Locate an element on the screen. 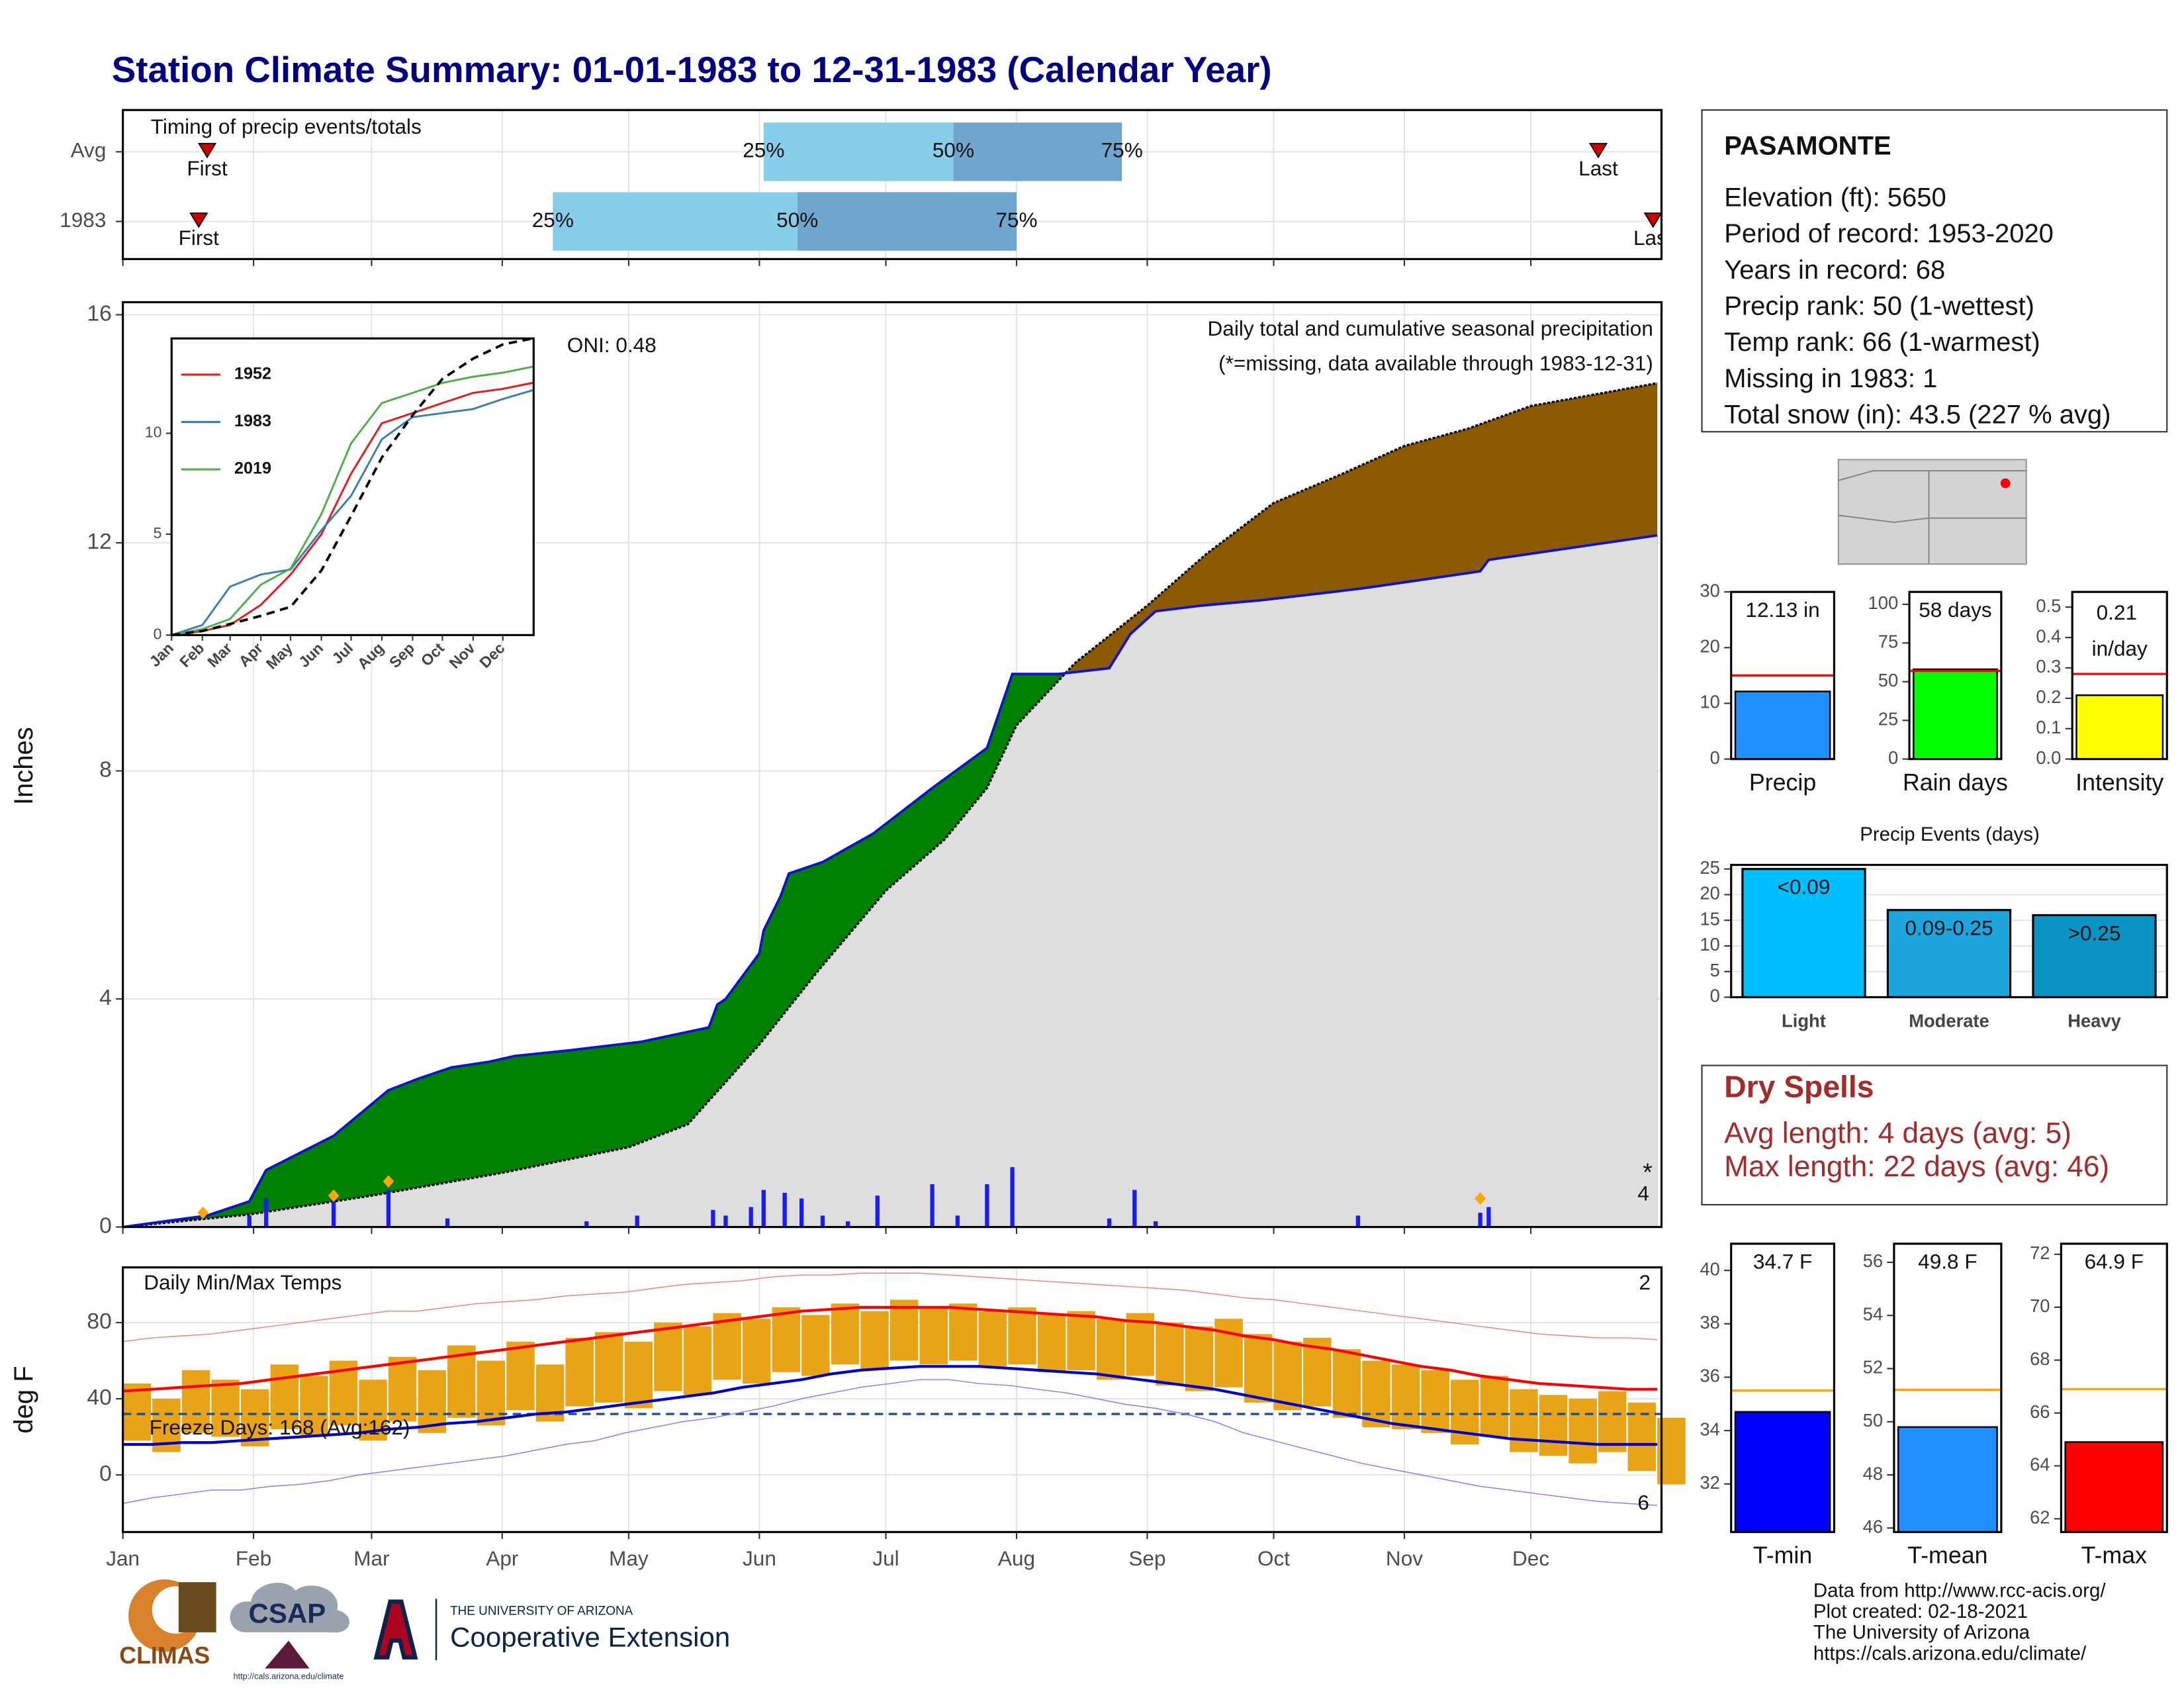 This screenshot has width=2184, height=1688. dry-spell-info: Max length: 22 days (avg: 46) is located at coordinates (1917, 1166).